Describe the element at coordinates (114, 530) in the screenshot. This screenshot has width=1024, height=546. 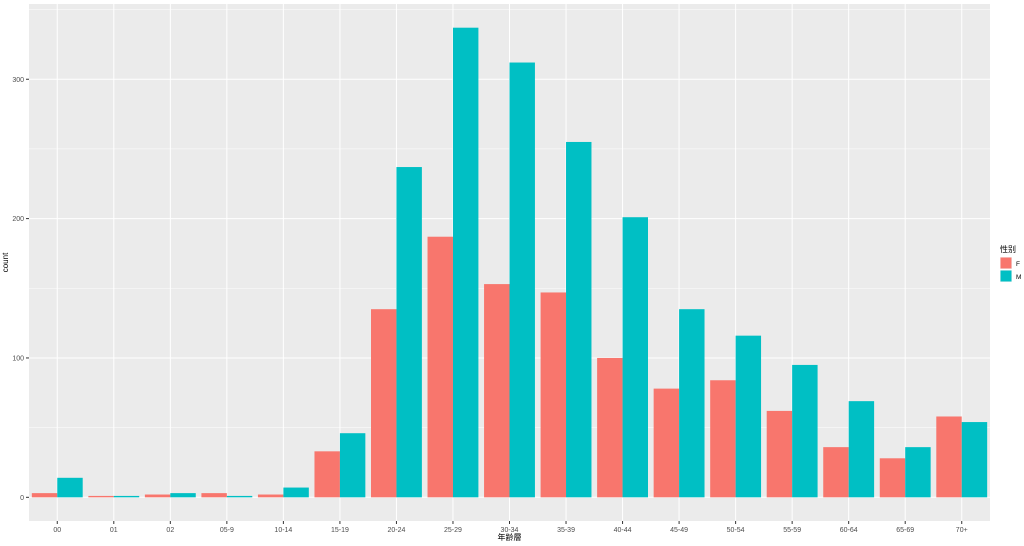
I see `x-tick-label: 01` at that location.